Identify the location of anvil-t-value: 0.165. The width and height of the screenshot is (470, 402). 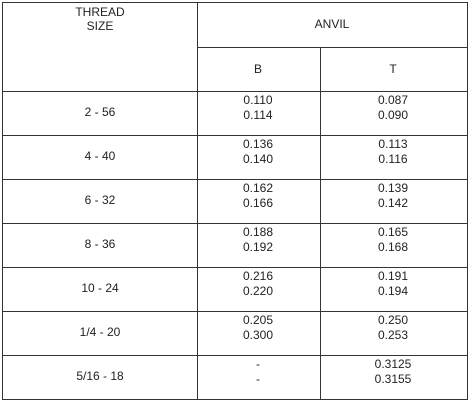
(393, 232).